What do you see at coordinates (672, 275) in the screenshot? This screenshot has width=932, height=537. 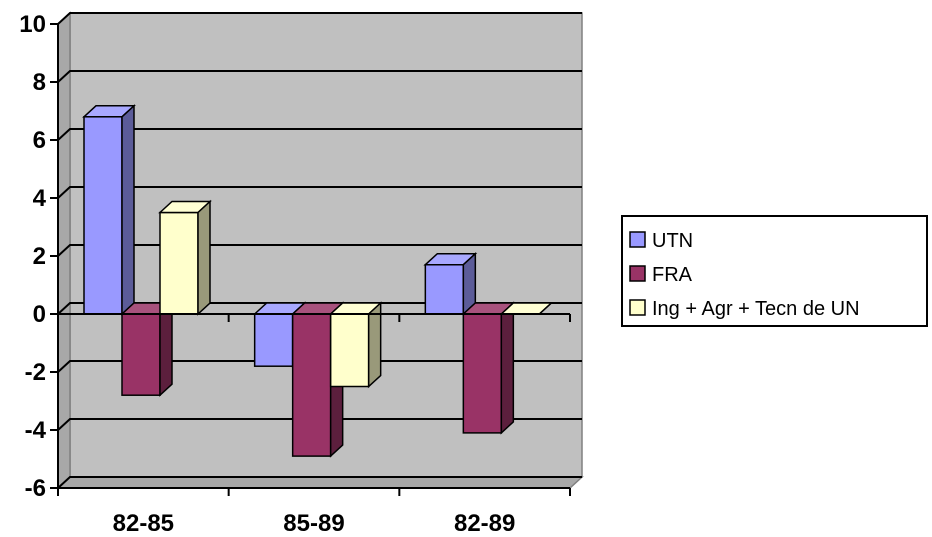 I see `legend-label: FRA` at bounding box center [672, 275].